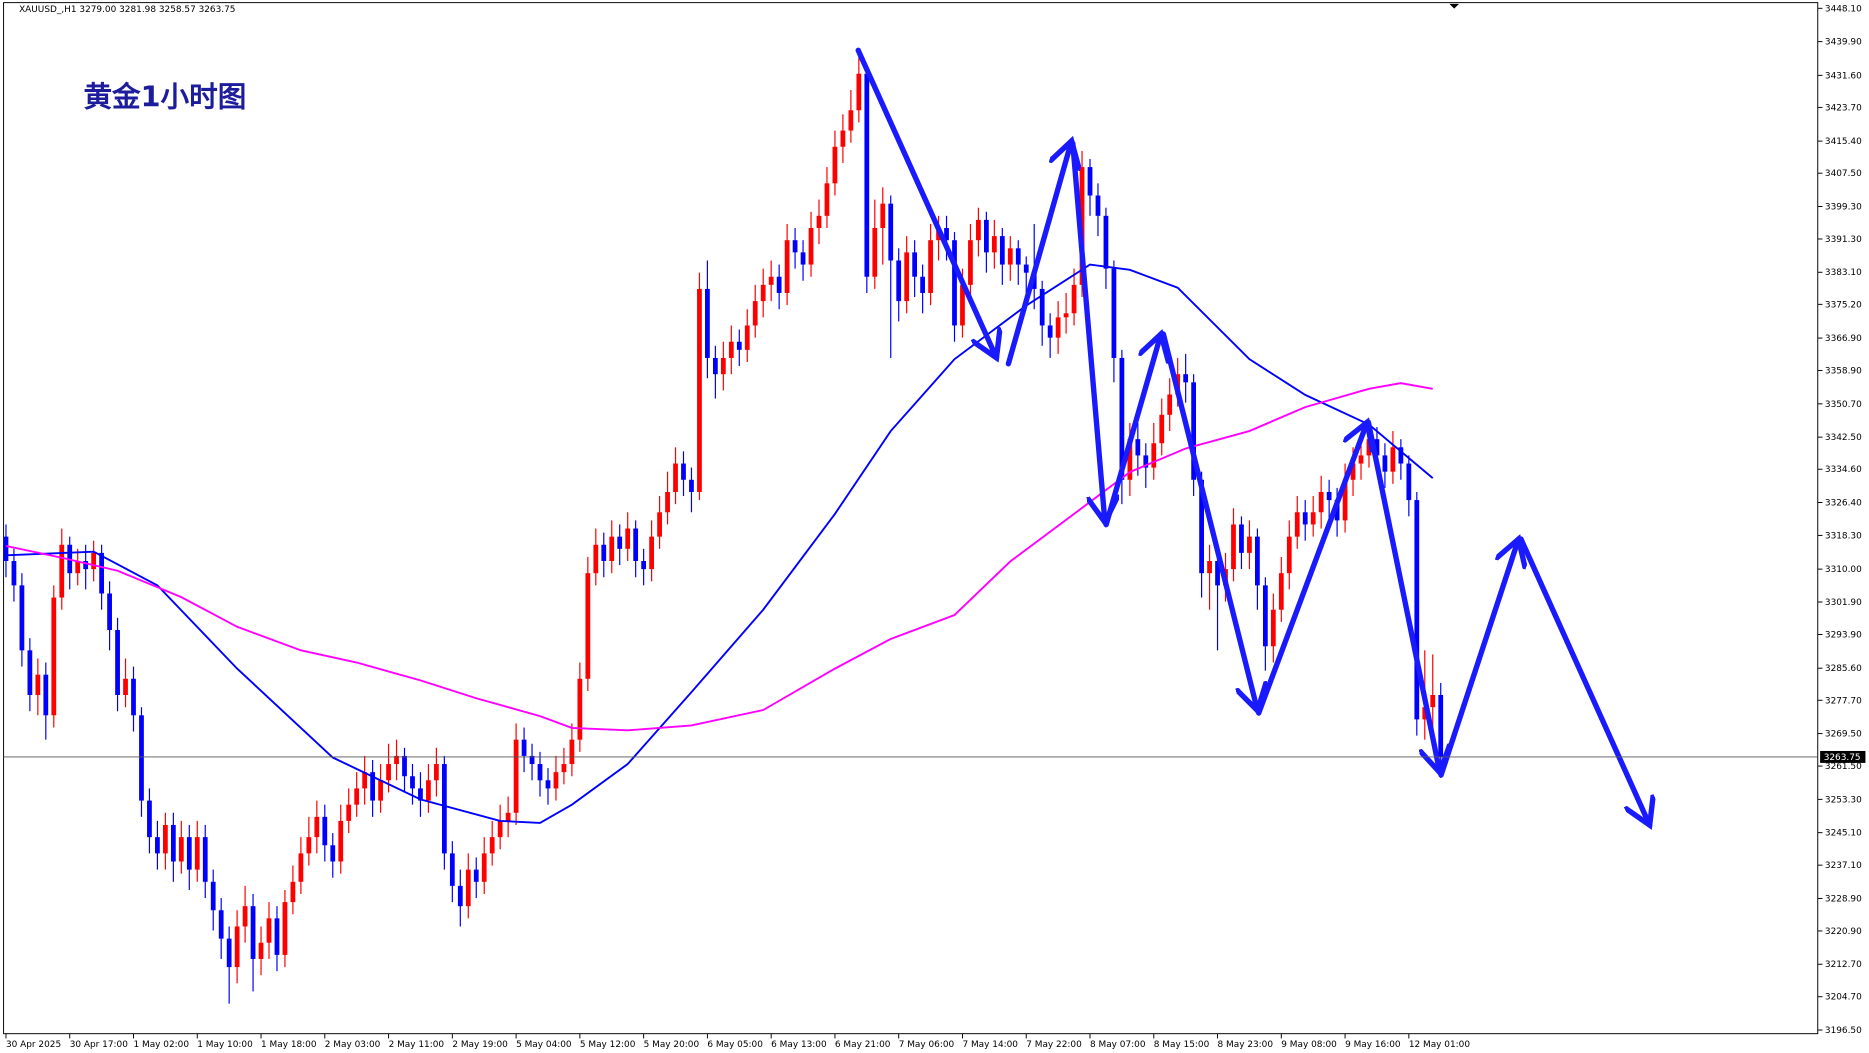 This screenshot has width=1869, height=1053. Describe the element at coordinates (1843, 504) in the screenshot. I see `y-tick-label: 3326.40` at that location.